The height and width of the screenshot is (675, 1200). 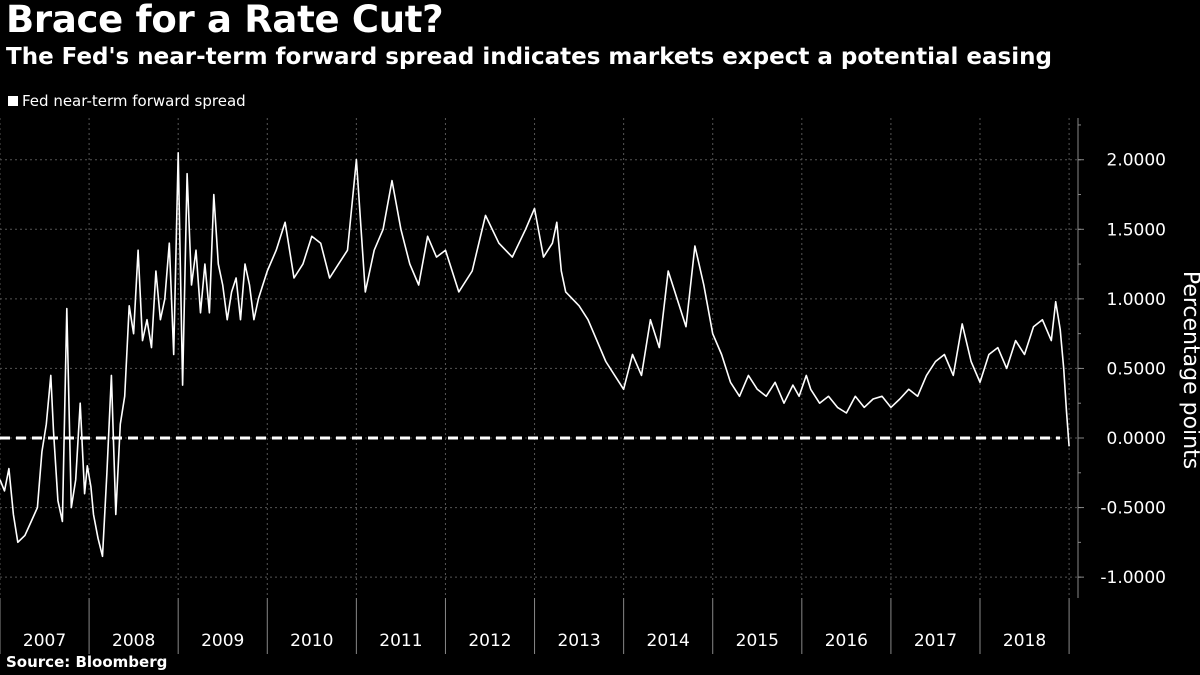 I want to click on y-tick-label: 1.5000, so click(x=1136, y=230).